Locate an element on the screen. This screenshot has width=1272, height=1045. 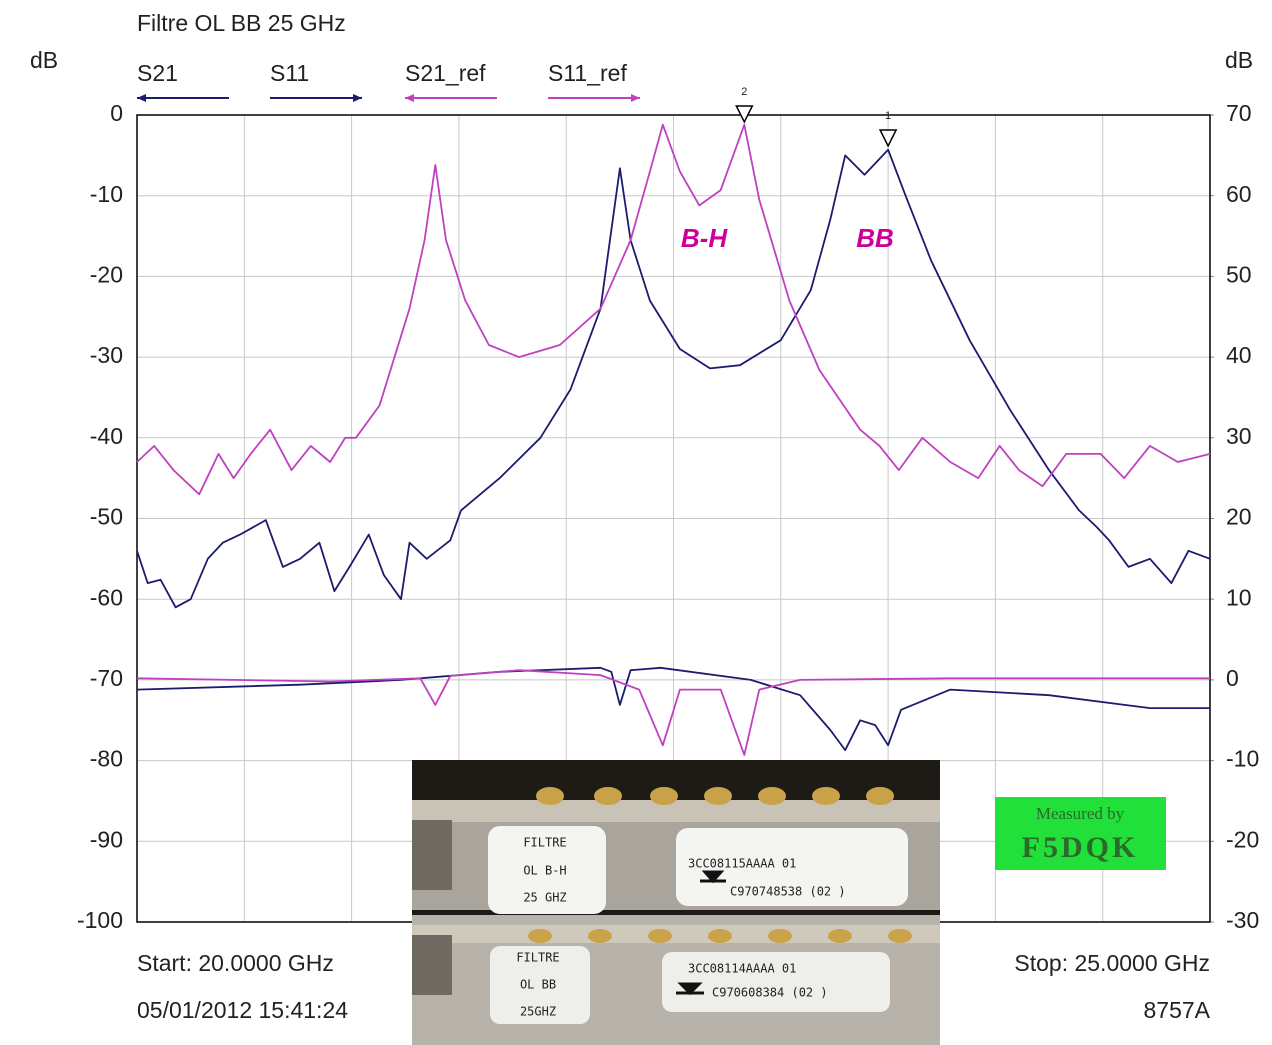
y2-tick-label: 60 is located at coordinates (1239, 194).